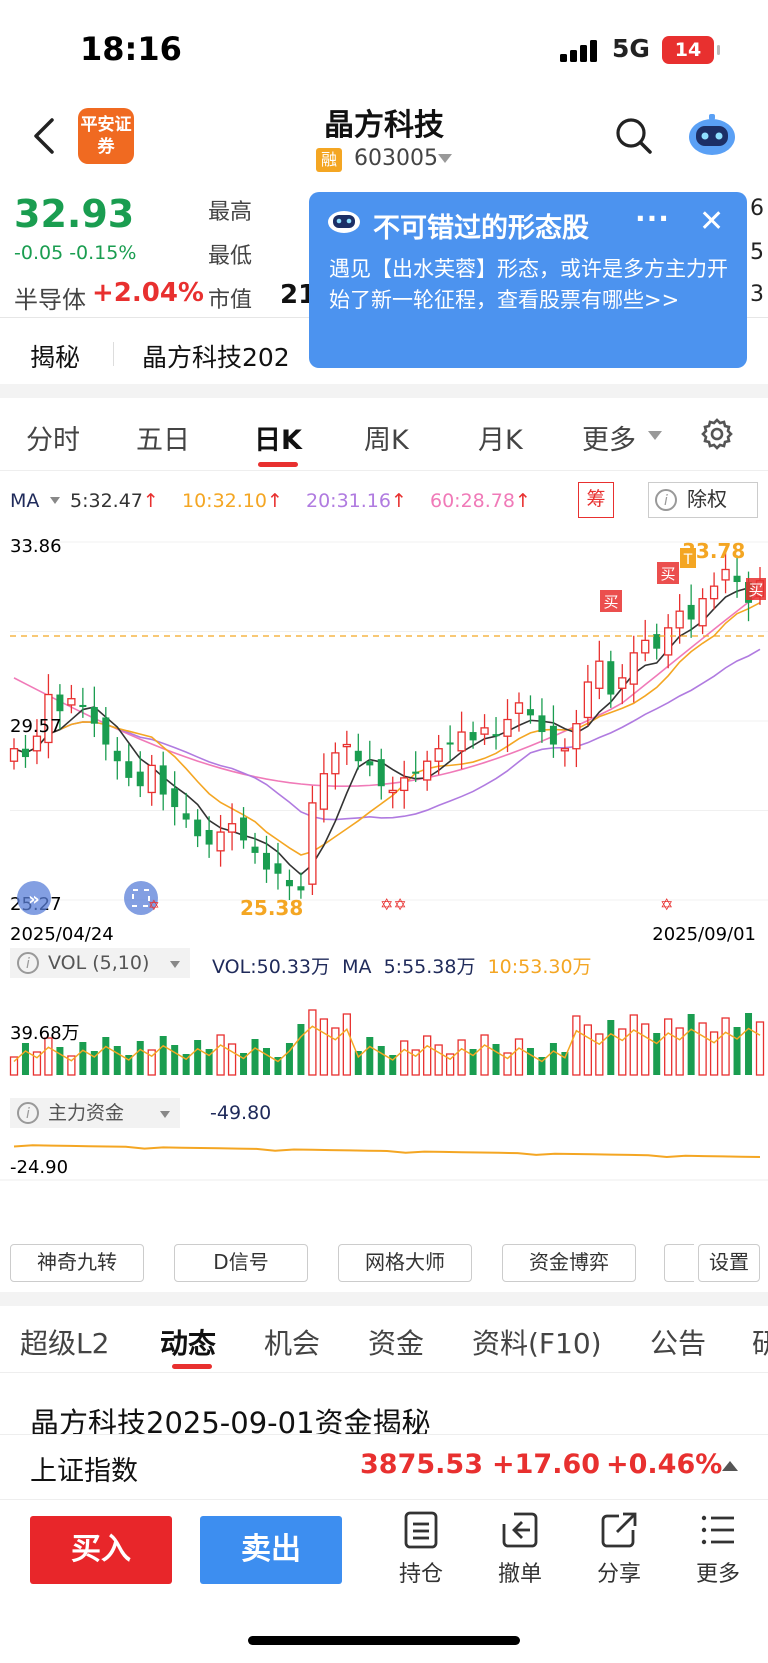 The width and height of the screenshot is (768, 1663). Describe the element at coordinates (101, 1550) in the screenshot. I see `buy-button: 买入` at that location.